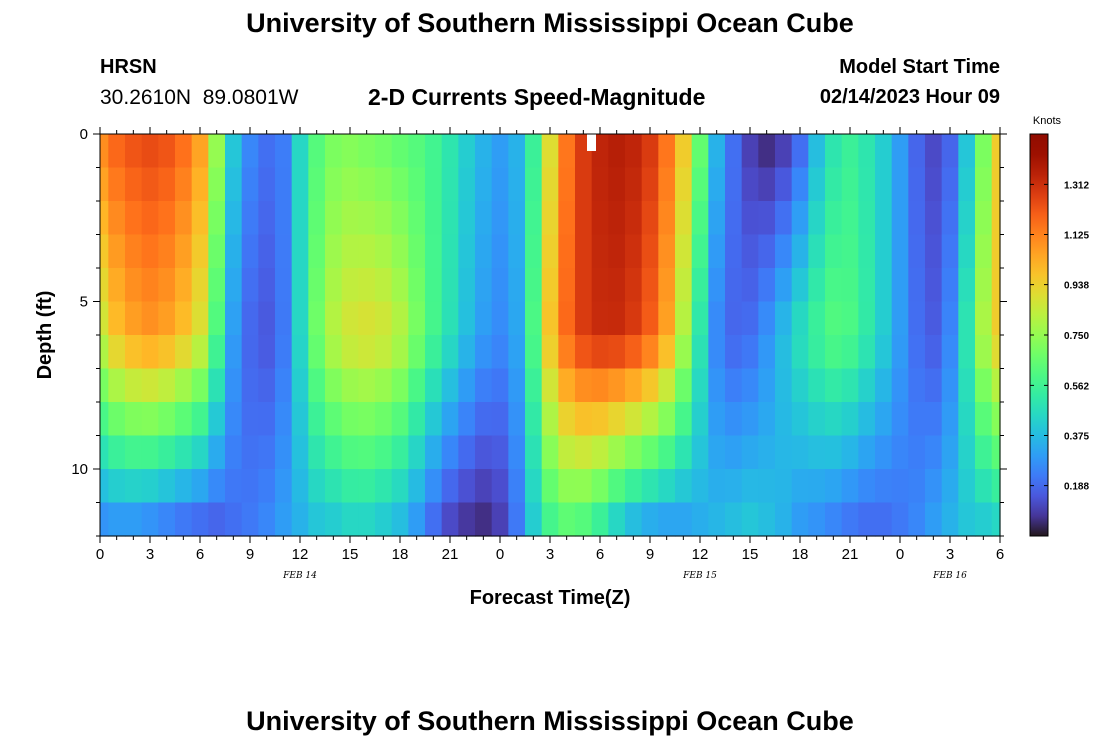 The width and height of the screenshot is (1100, 750). I want to click on y-tick-label: 5, so click(84, 302).